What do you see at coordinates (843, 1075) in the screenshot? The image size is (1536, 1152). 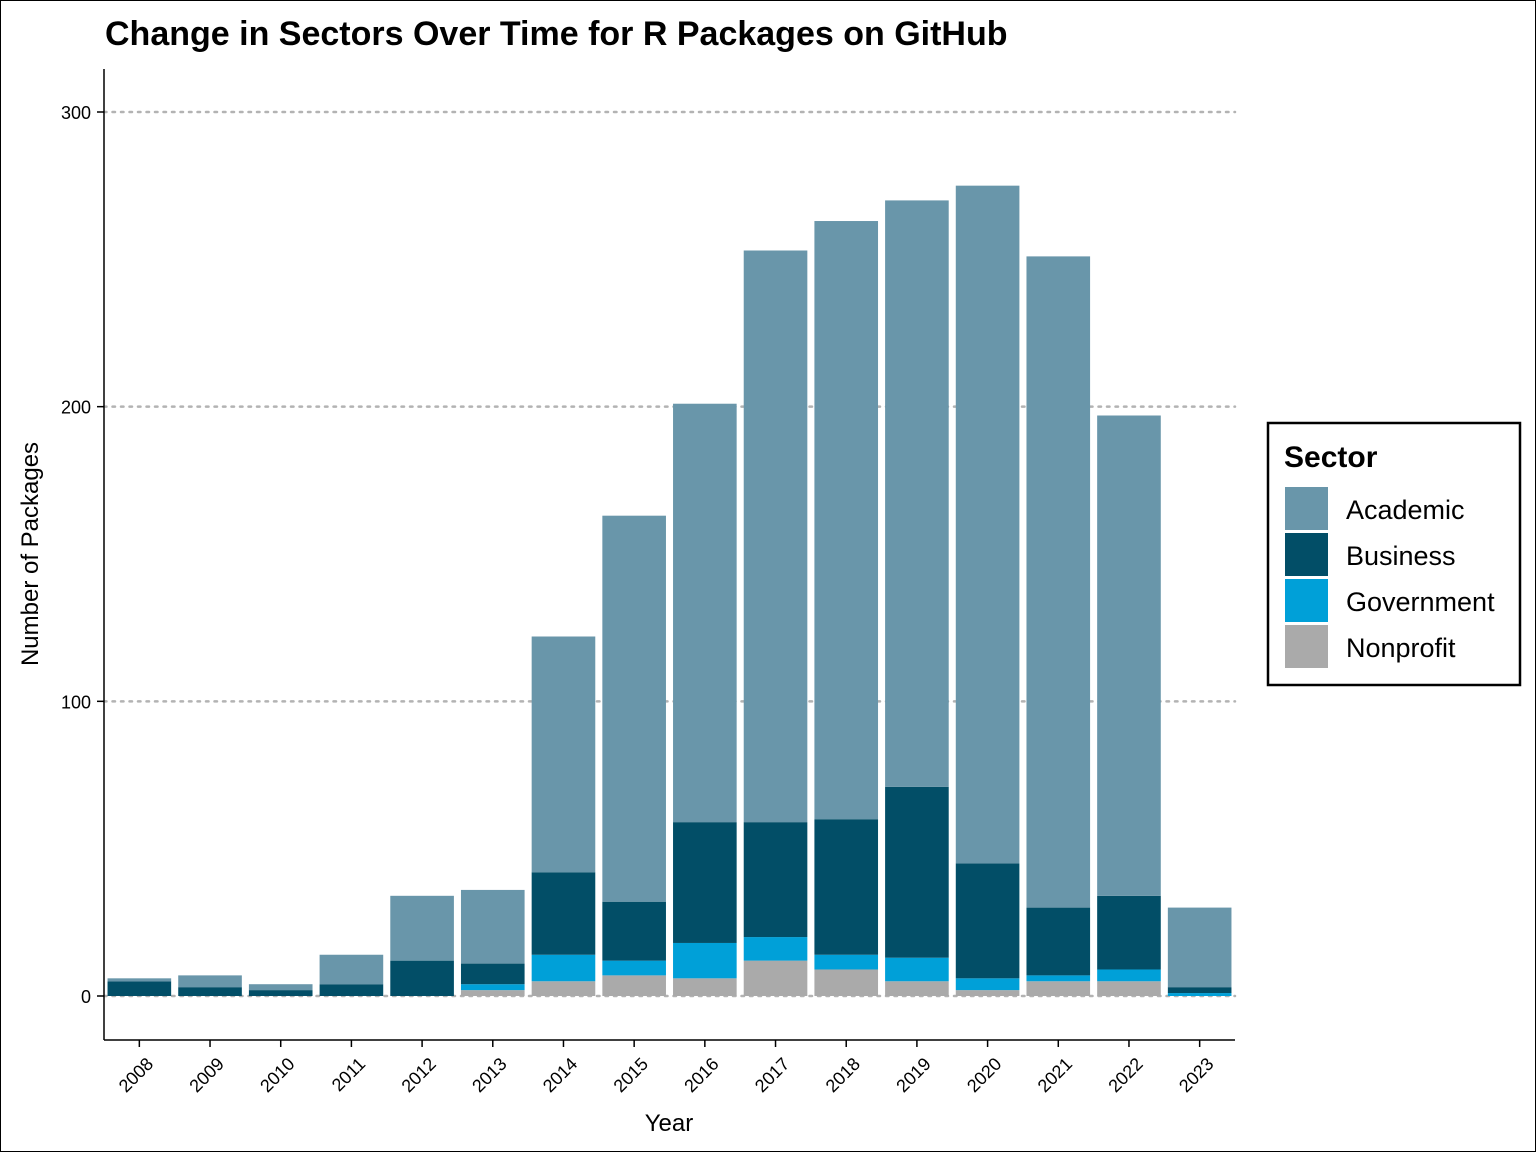 I see `x-tick-label-2018: 2018` at bounding box center [843, 1075].